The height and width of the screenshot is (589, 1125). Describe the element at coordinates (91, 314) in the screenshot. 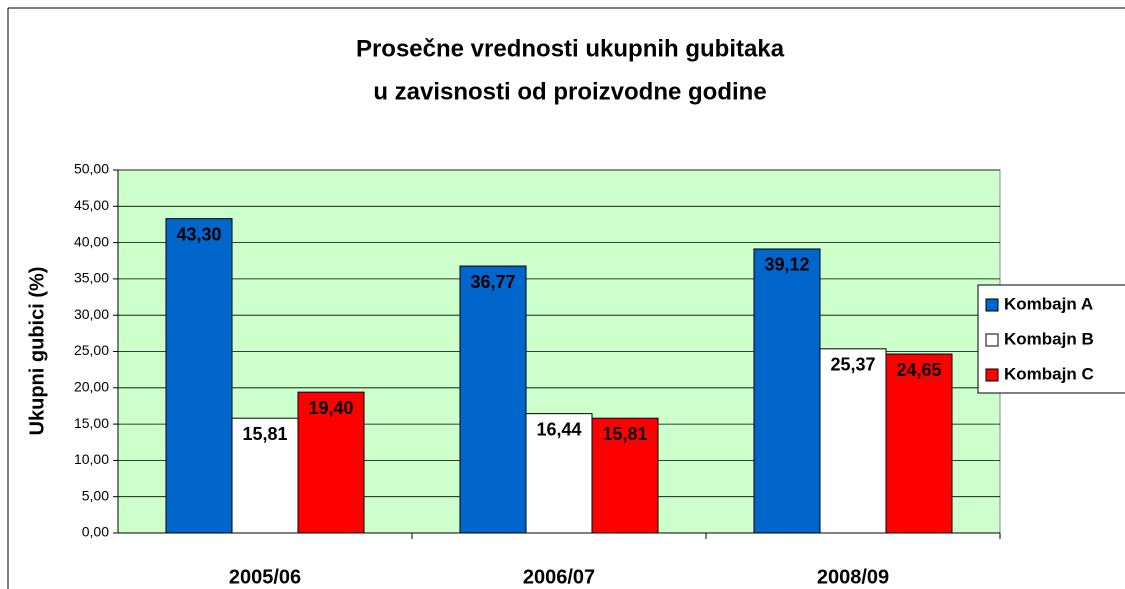

I see `y-tick-label: 30,00` at that location.